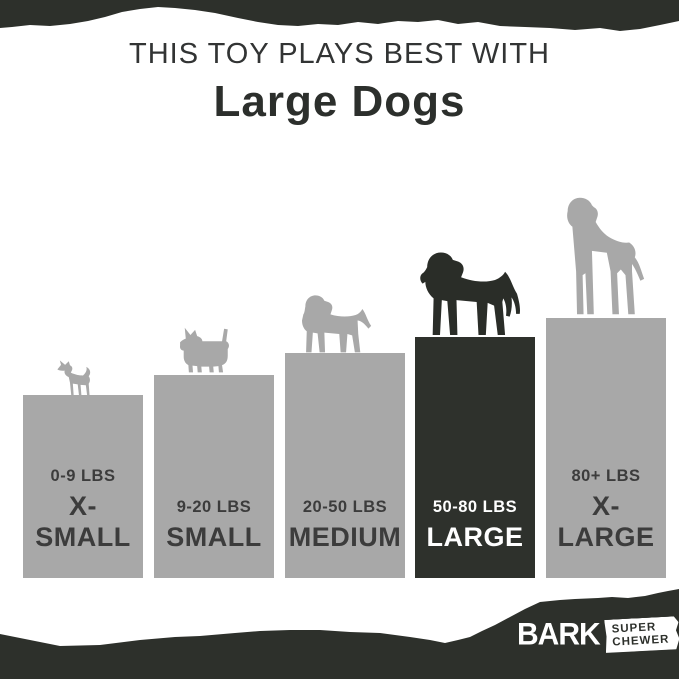  I want to click on weight-range-label: 20-50 LBS, so click(345, 507).